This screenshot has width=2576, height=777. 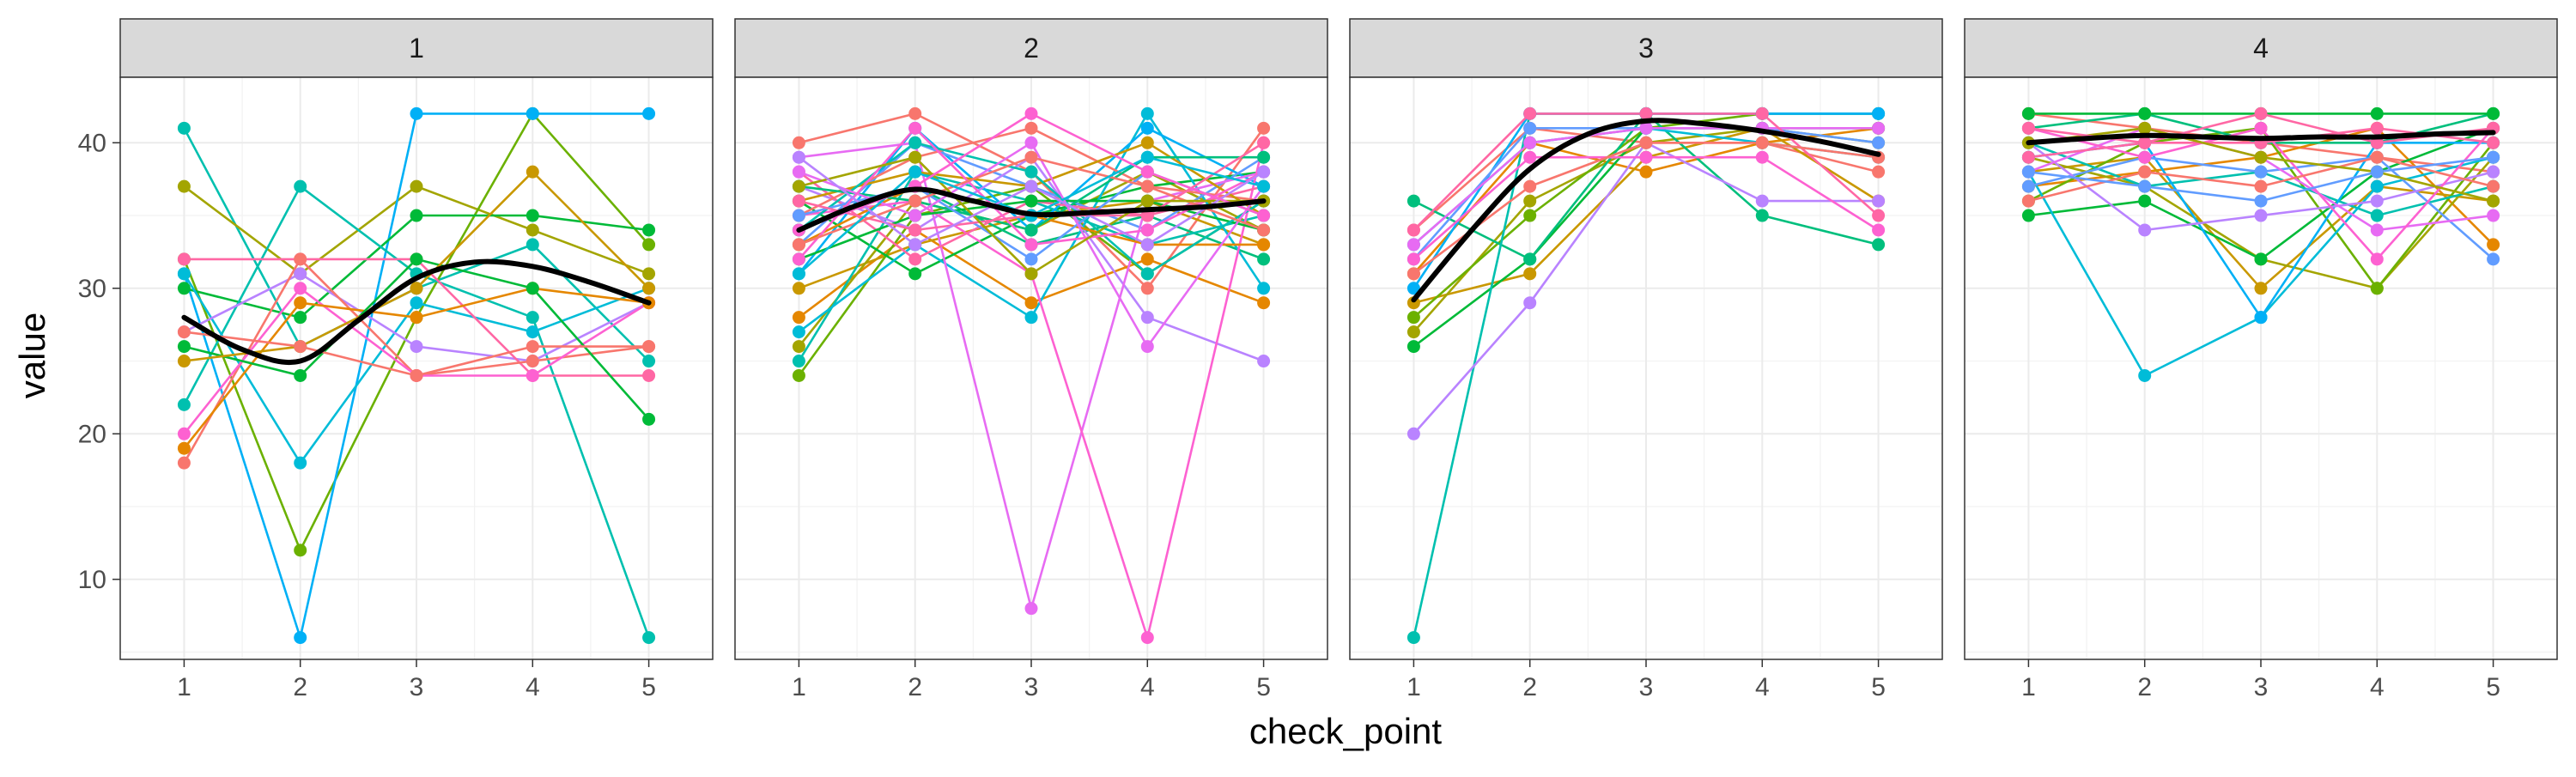 What do you see at coordinates (2377, 687) in the screenshot?
I see `x-tick-label: 4` at bounding box center [2377, 687].